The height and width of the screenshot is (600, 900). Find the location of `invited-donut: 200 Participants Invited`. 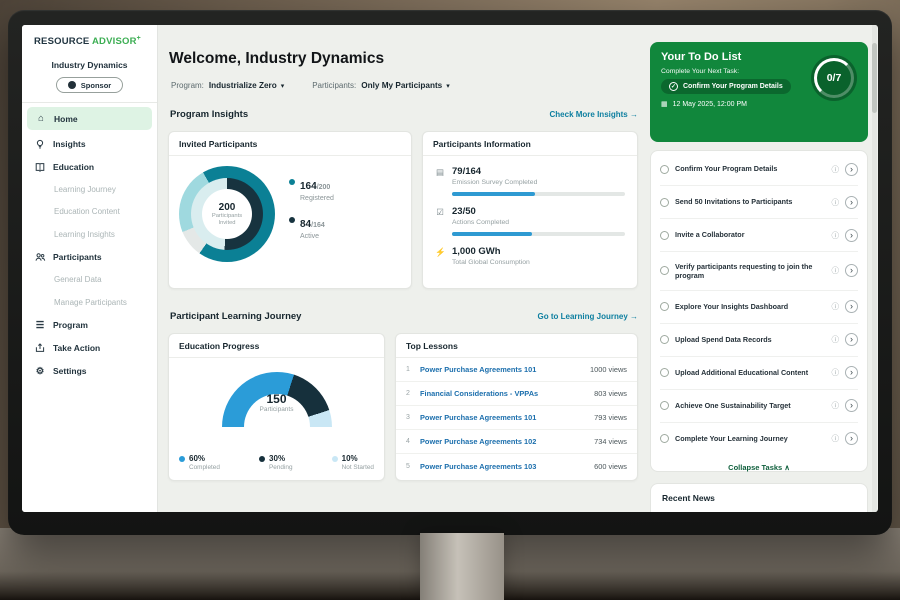

invited-donut: 200 Participants Invited is located at coordinates (227, 214).